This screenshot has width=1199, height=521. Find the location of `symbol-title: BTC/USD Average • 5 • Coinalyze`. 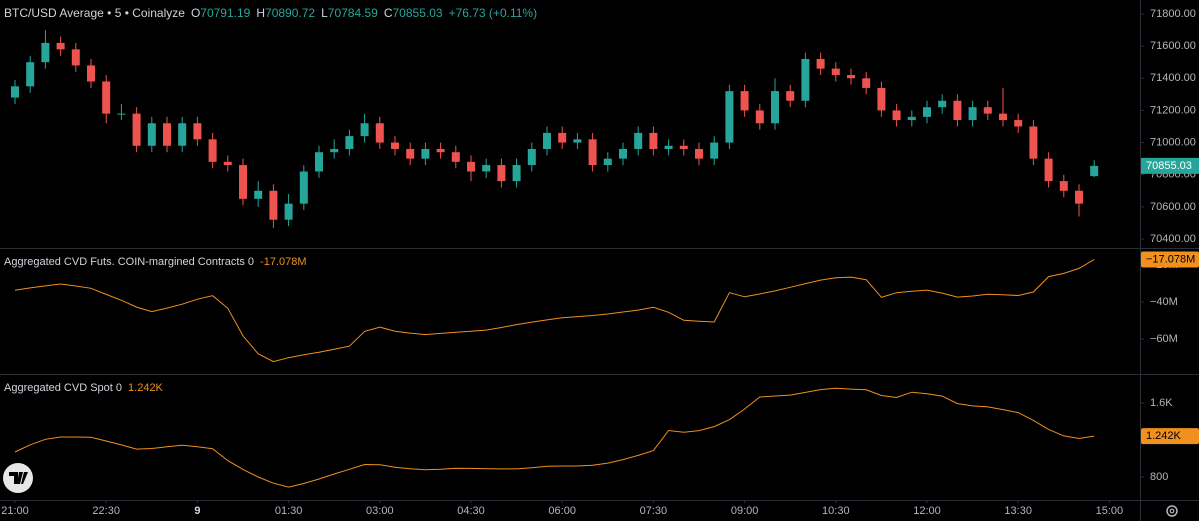

symbol-title: BTC/USD Average • 5 • Coinalyze is located at coordinates (94, 13).